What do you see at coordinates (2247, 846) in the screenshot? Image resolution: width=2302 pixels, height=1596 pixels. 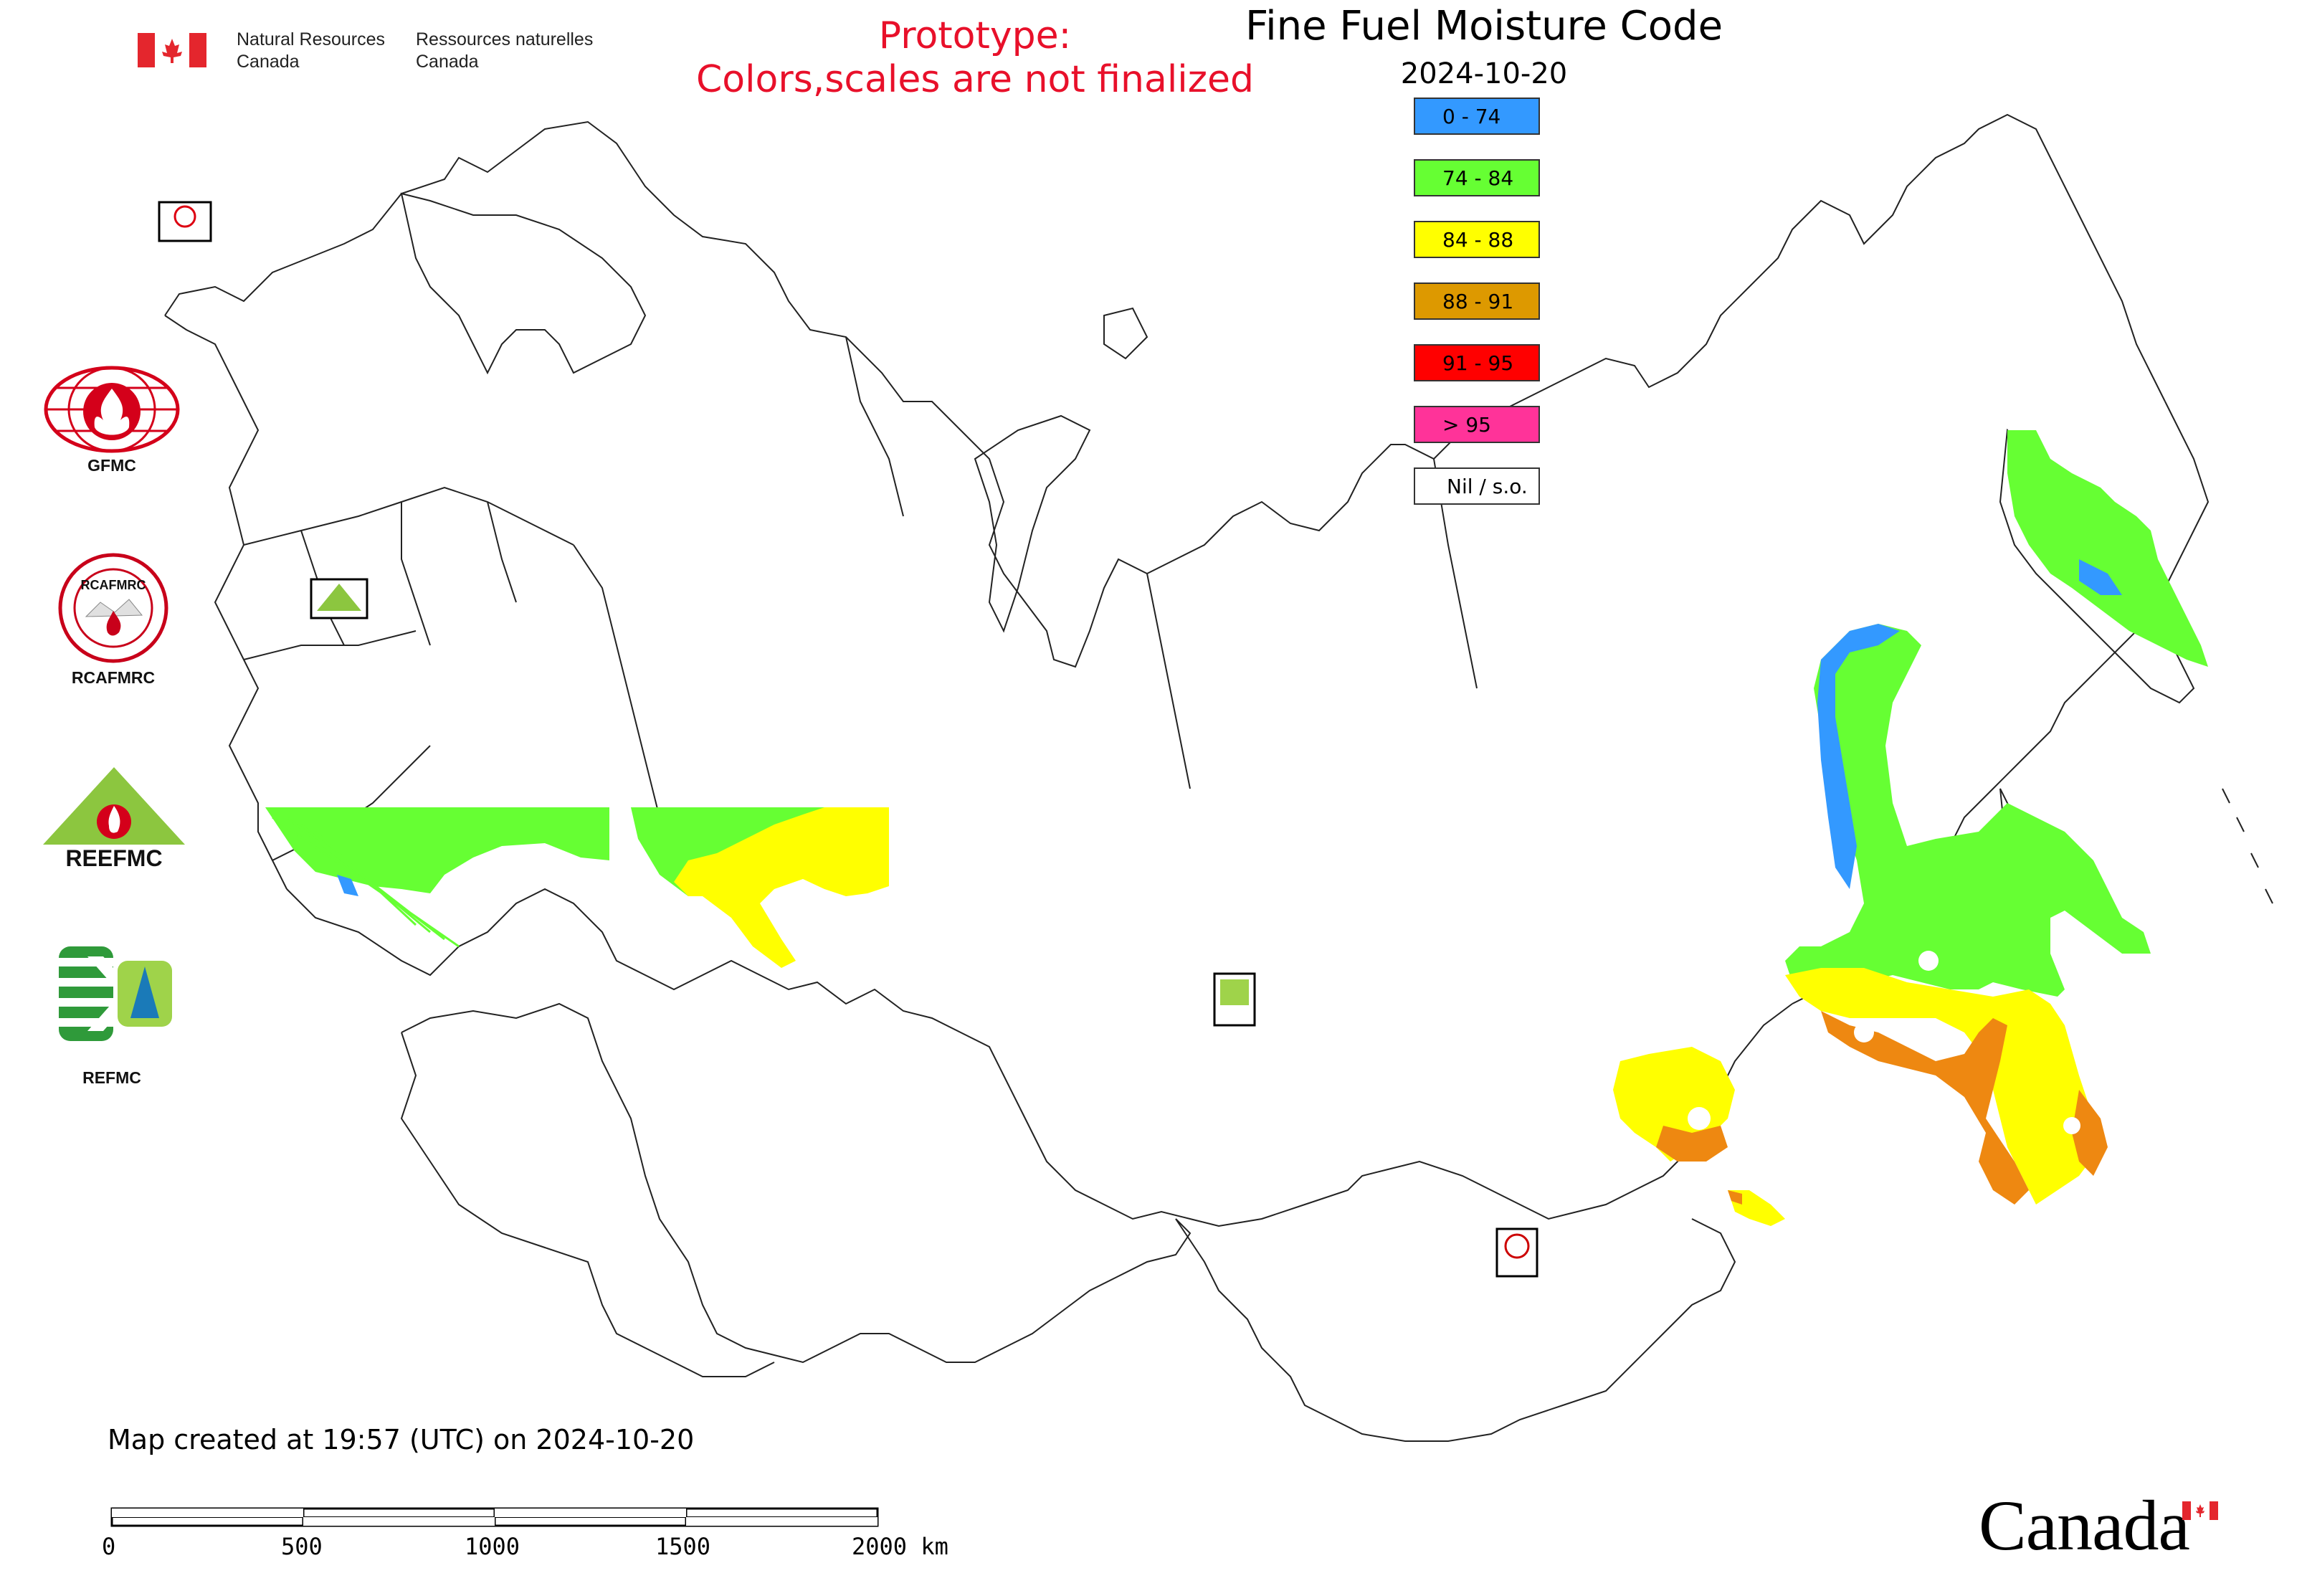 I see `kuril-islands` at bounding box center [2247, 846].